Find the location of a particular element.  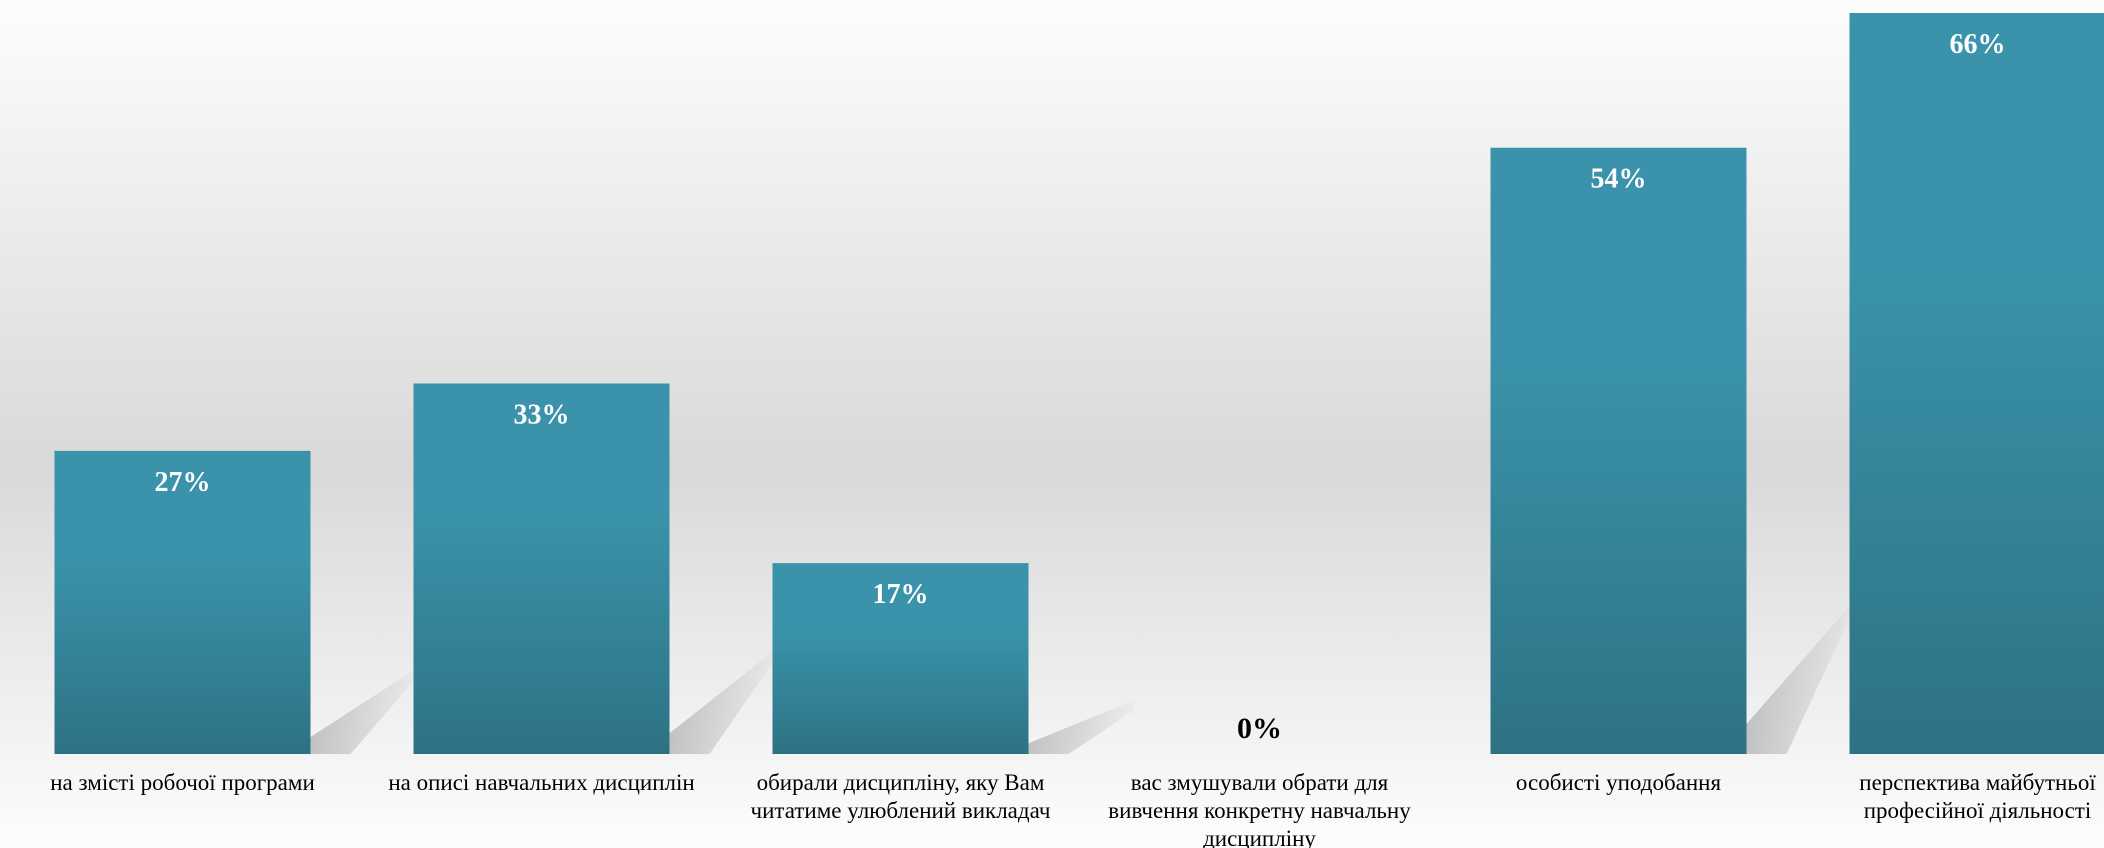

bar-shadows is located at coordinates (1081, 679).